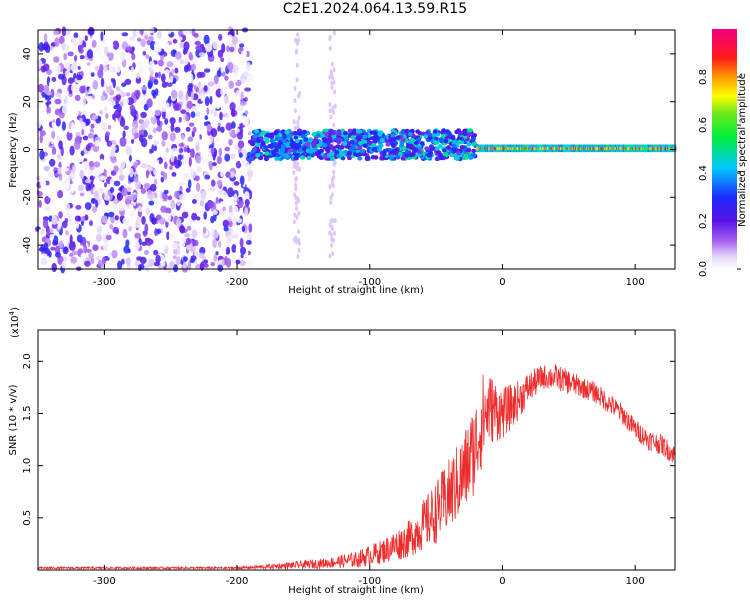  What do you see at coordinates (27, 361) in the screenshot?
I see `y-tick-label: 2.0` at bounding box center [27, 361].